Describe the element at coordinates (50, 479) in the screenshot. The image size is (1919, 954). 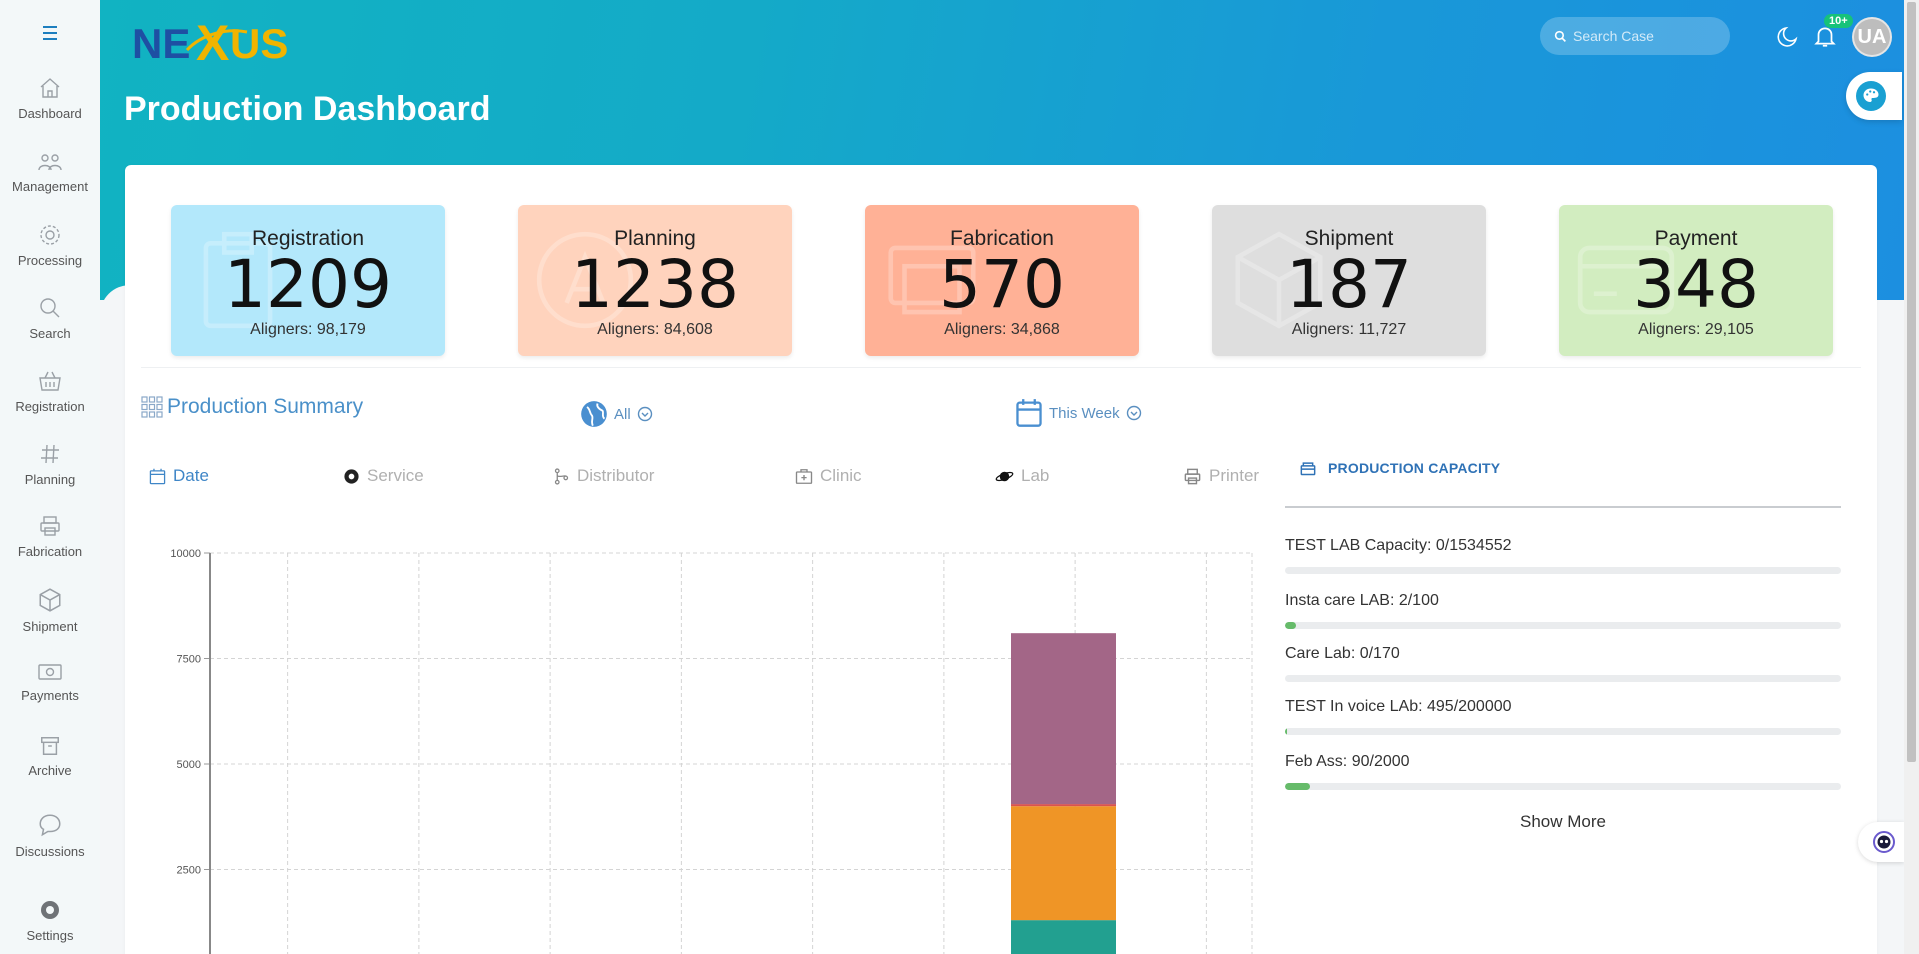
I see `sidebar-label: Planning` at that location.